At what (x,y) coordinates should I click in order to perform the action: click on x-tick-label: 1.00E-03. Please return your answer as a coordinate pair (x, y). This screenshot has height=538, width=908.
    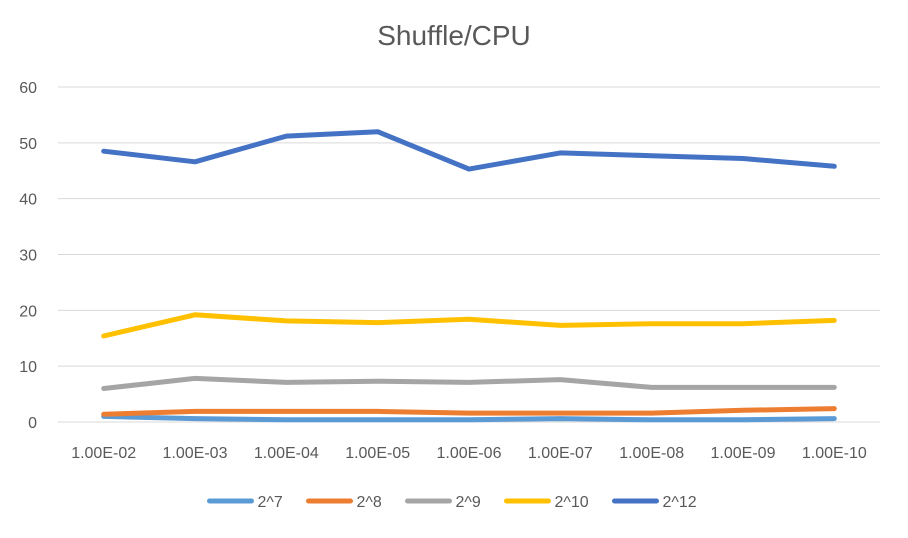
    Looking at the image, I should click on (195, 453).